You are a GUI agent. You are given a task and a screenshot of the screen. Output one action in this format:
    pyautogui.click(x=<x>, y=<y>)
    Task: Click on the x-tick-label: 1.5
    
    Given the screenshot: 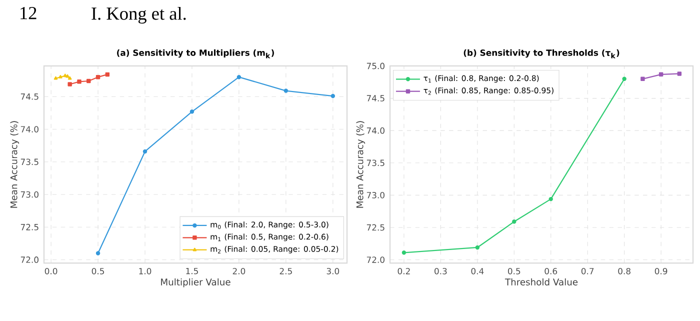 What is the action you would take?
    pyautogui.click(x=192, y=271)
    